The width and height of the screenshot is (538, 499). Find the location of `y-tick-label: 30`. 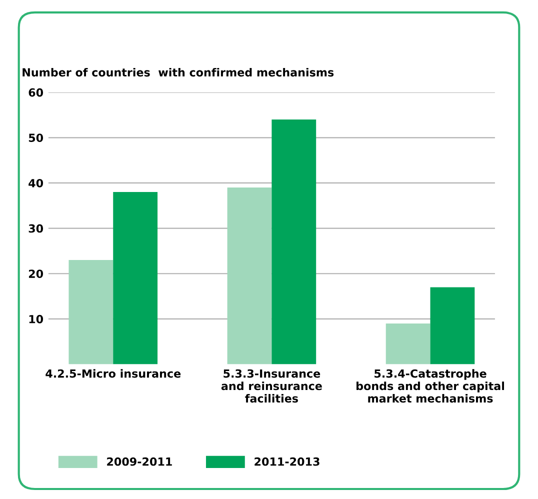

y-tick-label: 30 is located at coordinates (36, 228).